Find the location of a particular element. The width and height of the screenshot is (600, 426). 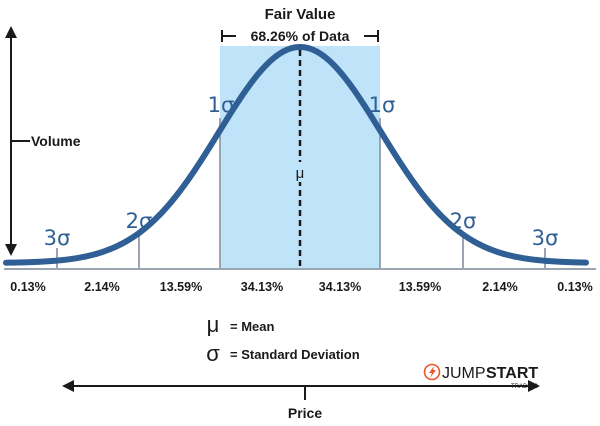

price-axis is located at coordinates (301, 390).